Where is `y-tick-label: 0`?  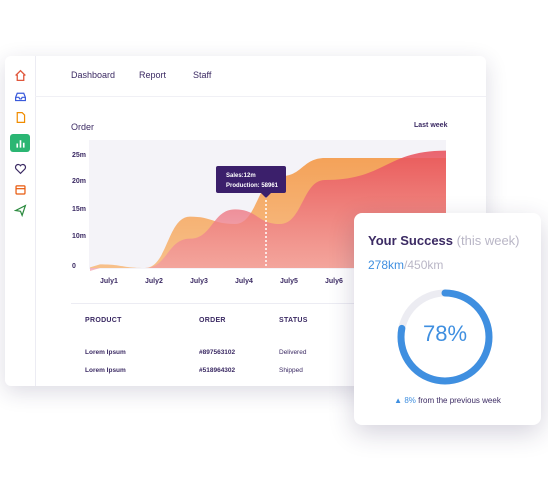 y-tick-label: 0 is located at coordinates (74, 266).